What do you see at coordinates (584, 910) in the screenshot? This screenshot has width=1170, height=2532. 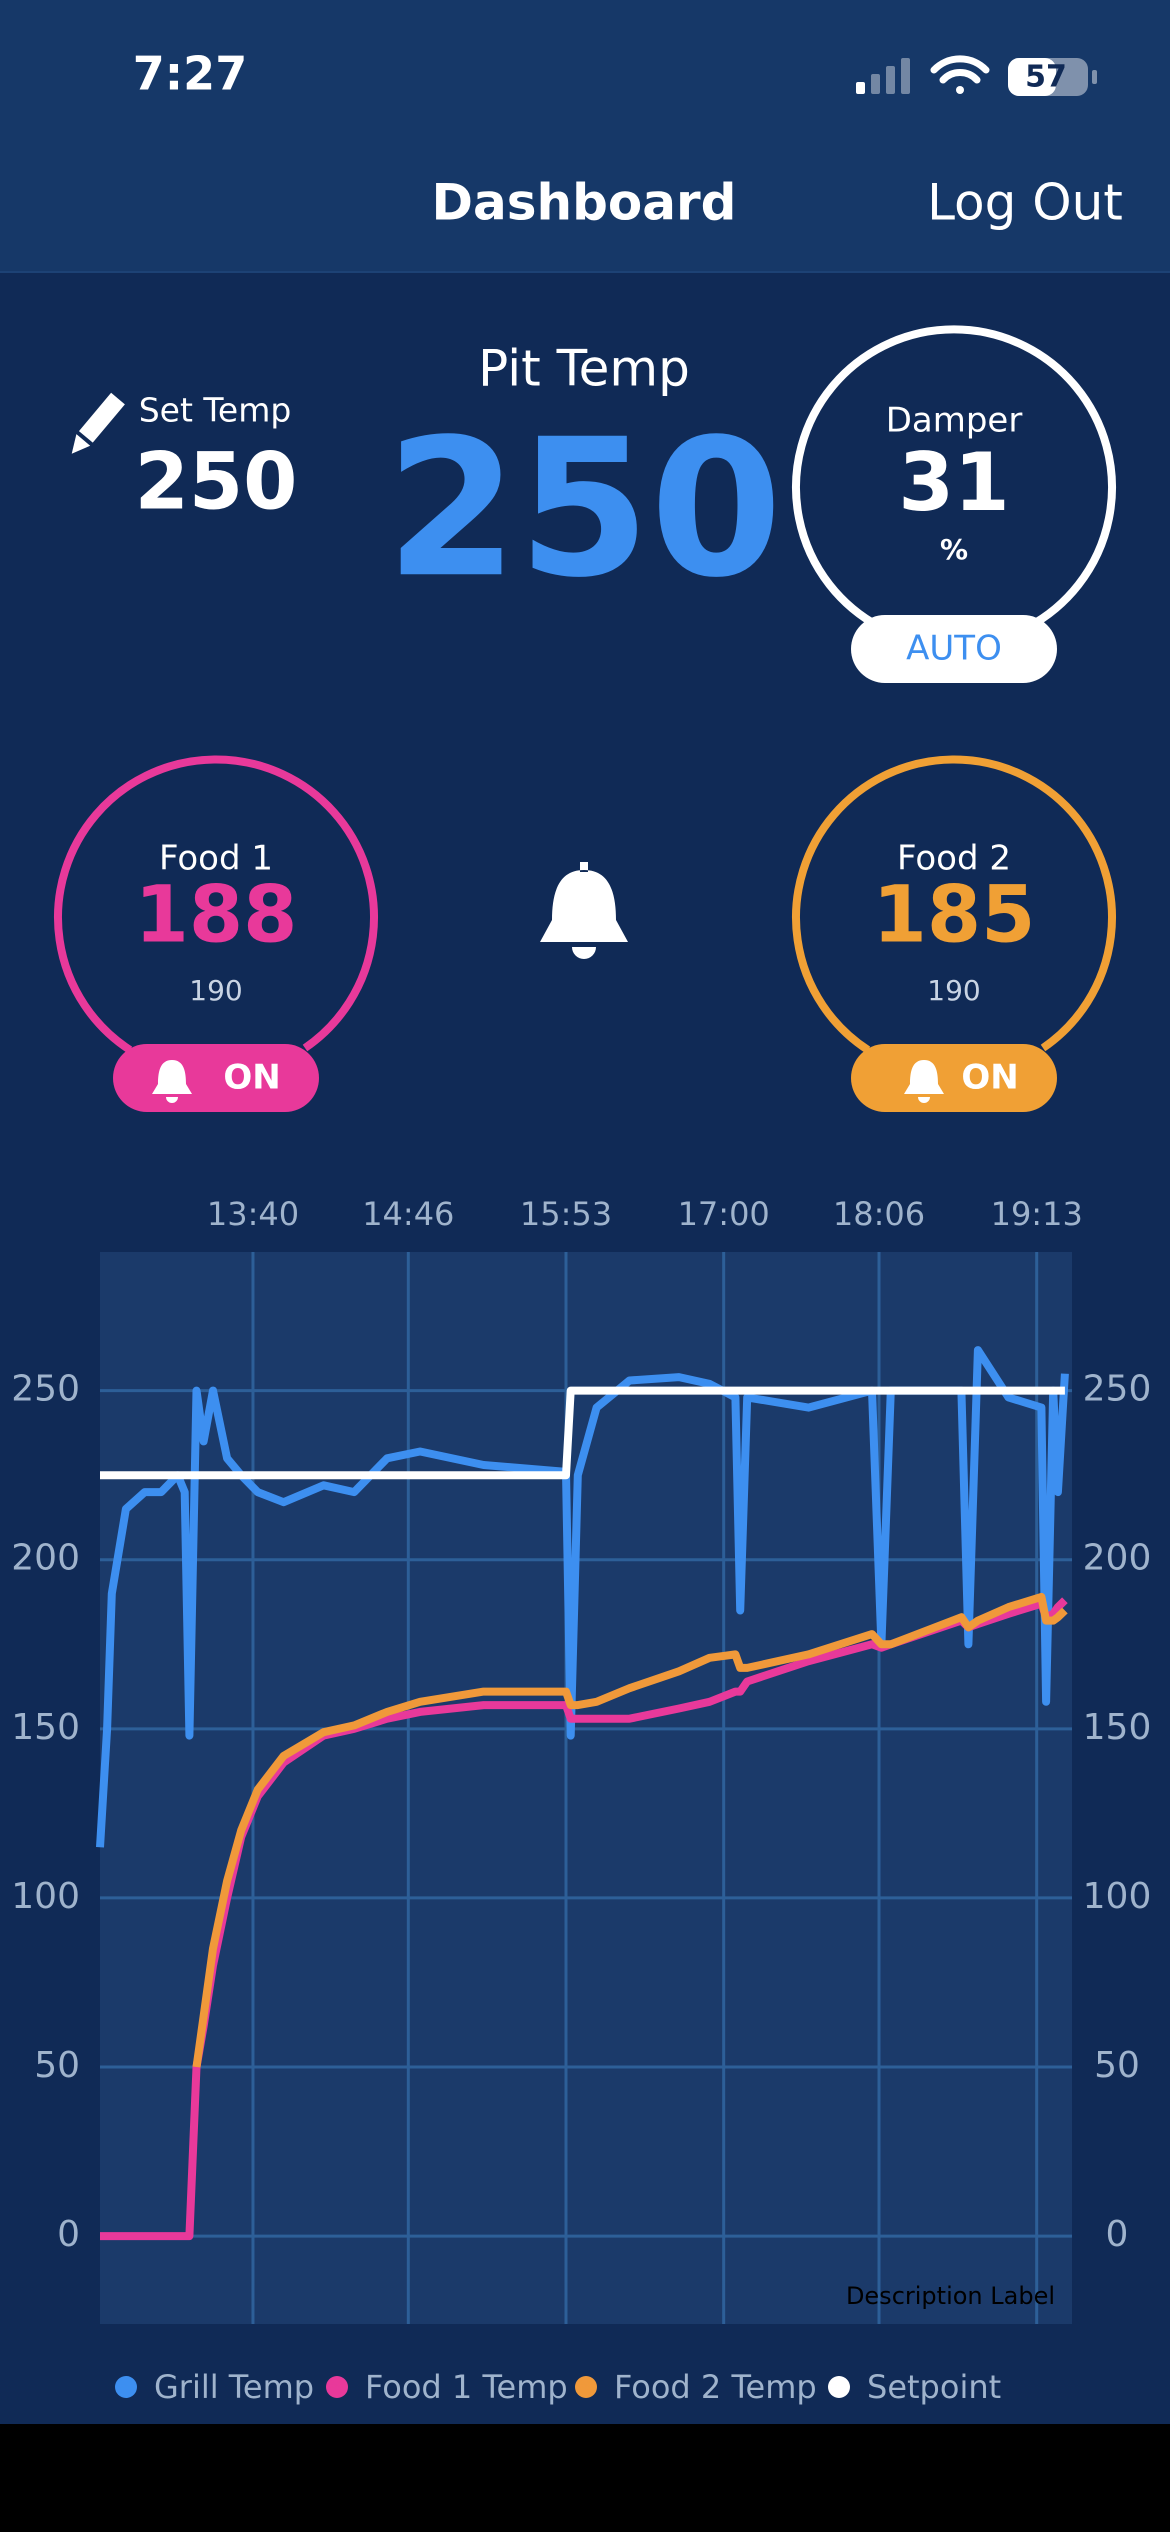 I see `alarm-bell` at bounding box center [584, 910].